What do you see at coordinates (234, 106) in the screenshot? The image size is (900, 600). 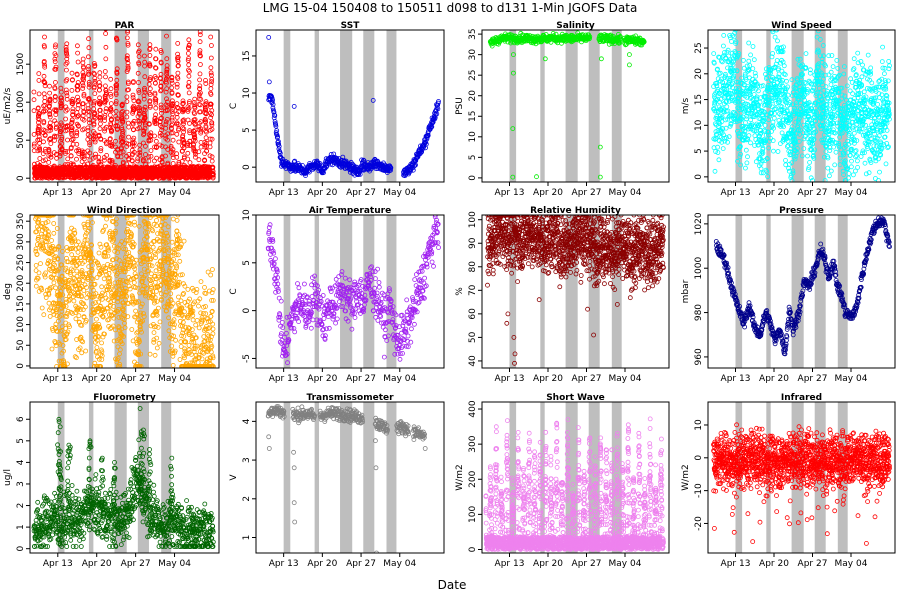 I see `sst-y-axis-label: C` at bounding box center [234, 106].